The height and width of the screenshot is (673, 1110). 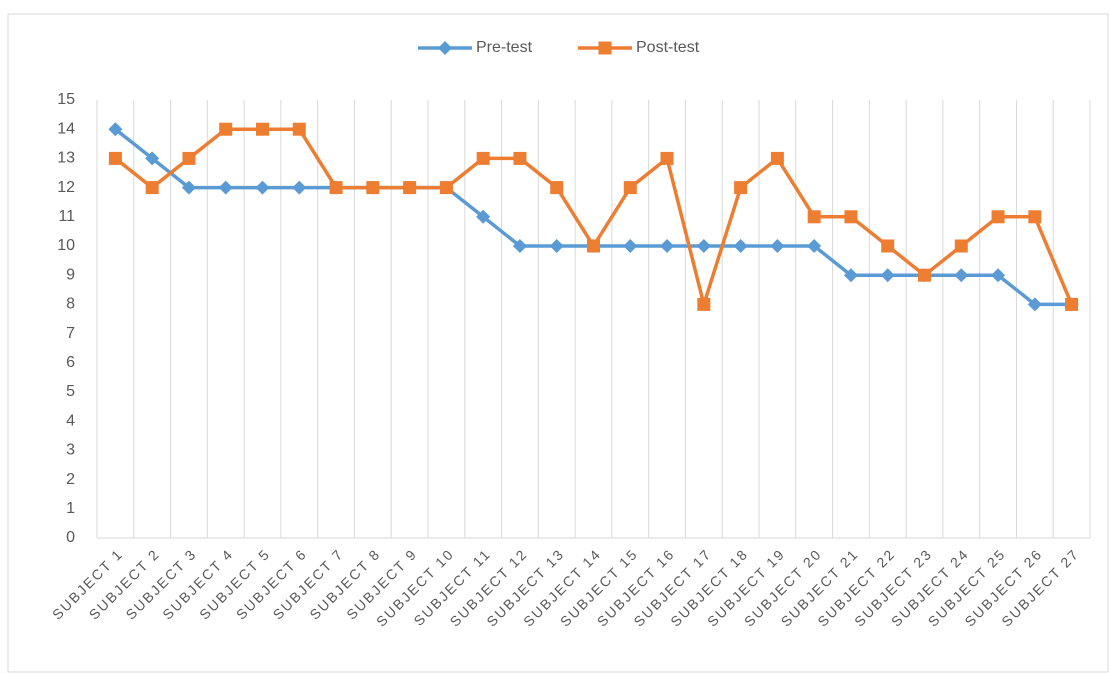 I want to click on y-tick-label: 1, so click(x=70, y=508).